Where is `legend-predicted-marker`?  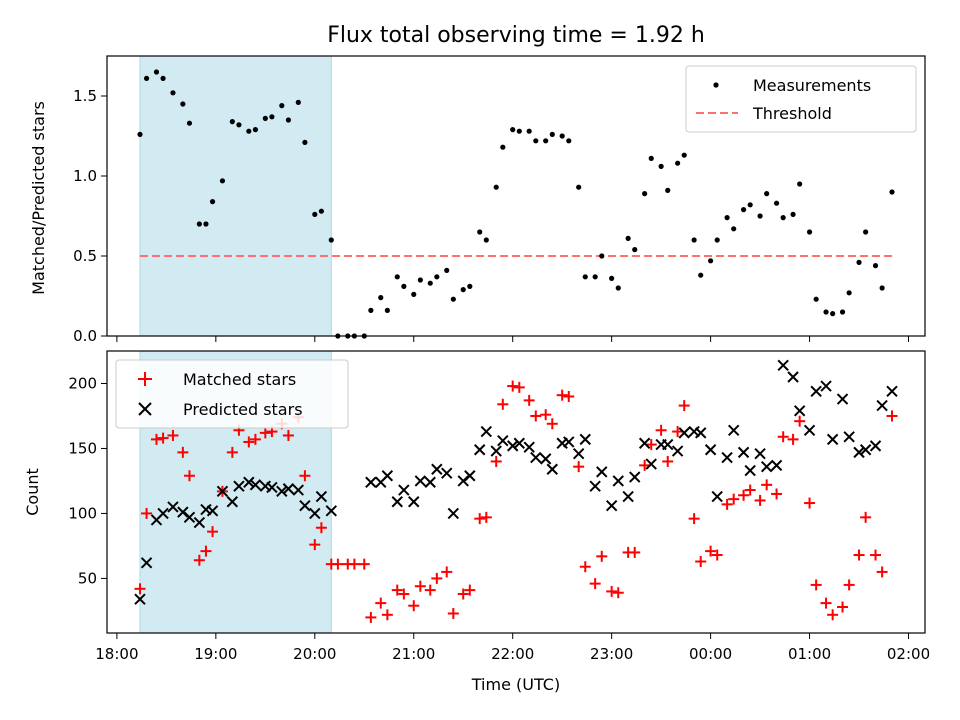 legend-predicted-marker is located at coordinates (145, 409).